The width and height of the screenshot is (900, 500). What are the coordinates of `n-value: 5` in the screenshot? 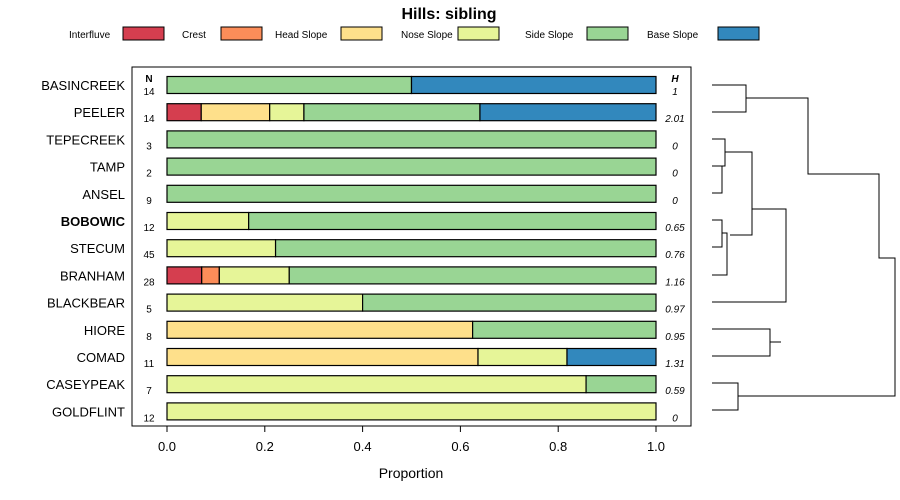 It's located at (149, 310).